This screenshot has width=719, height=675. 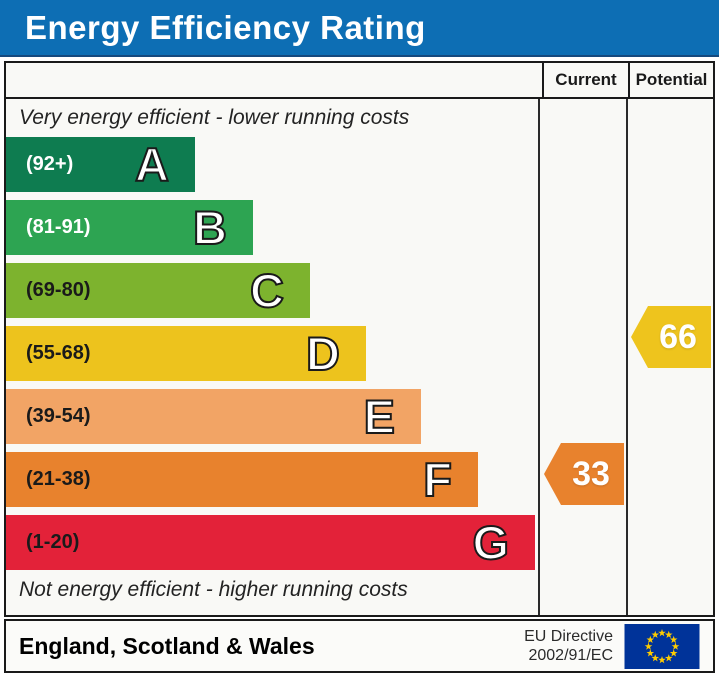 What do you see at coordinates (225, 27) in the screenshot?
I see `page-title: Energy Efficiency Rating` at bounding box center [225, 27].